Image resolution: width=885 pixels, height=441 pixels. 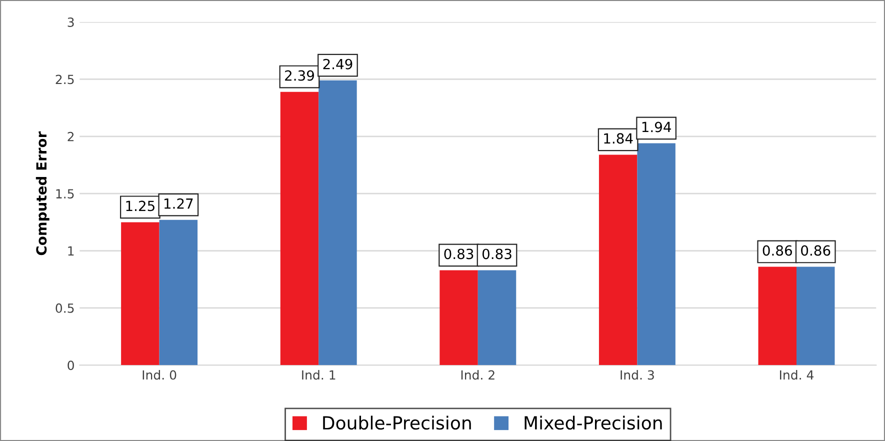 I want to click on legend-label: Mixed-Precision, so click(x=593, y=423).